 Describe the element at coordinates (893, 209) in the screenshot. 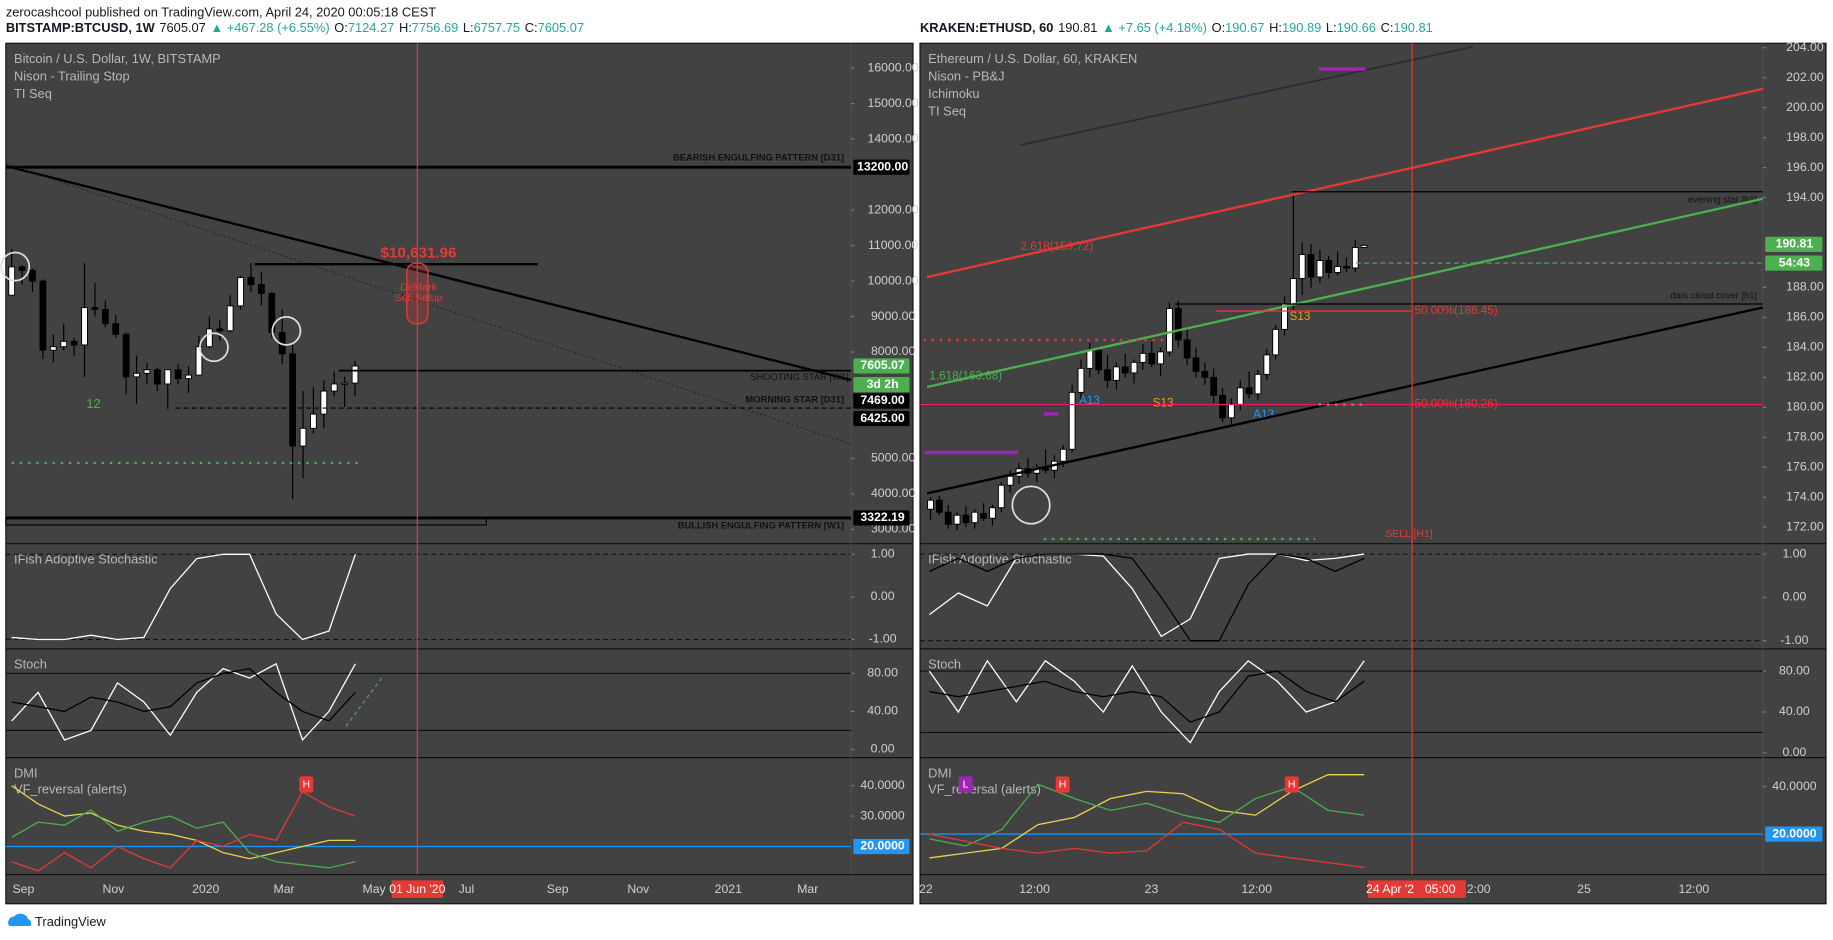

I see `price-tick-label: 12000.00` at that location.